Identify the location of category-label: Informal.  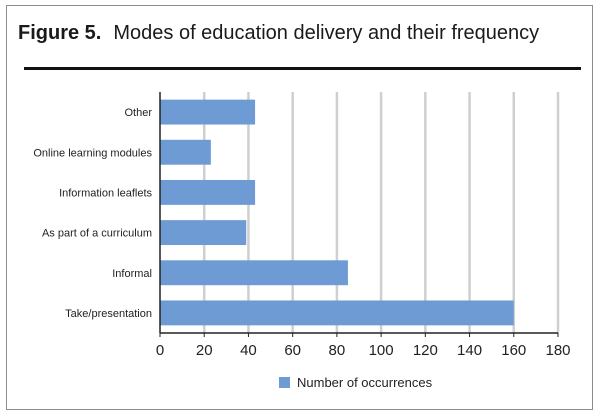
(132, 274).